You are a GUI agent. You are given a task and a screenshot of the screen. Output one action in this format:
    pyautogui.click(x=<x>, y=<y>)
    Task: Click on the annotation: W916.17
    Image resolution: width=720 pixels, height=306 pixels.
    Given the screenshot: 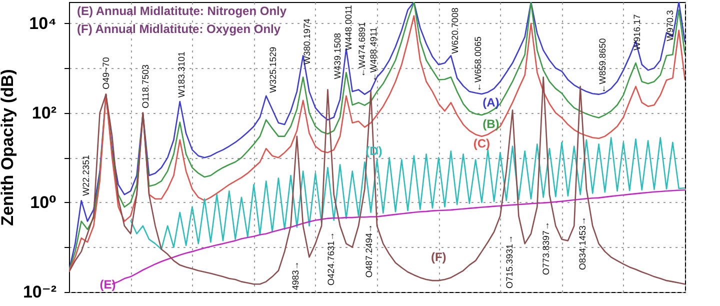 What is the action you would take?
    pyautogui.click(x=637, y=32)
    